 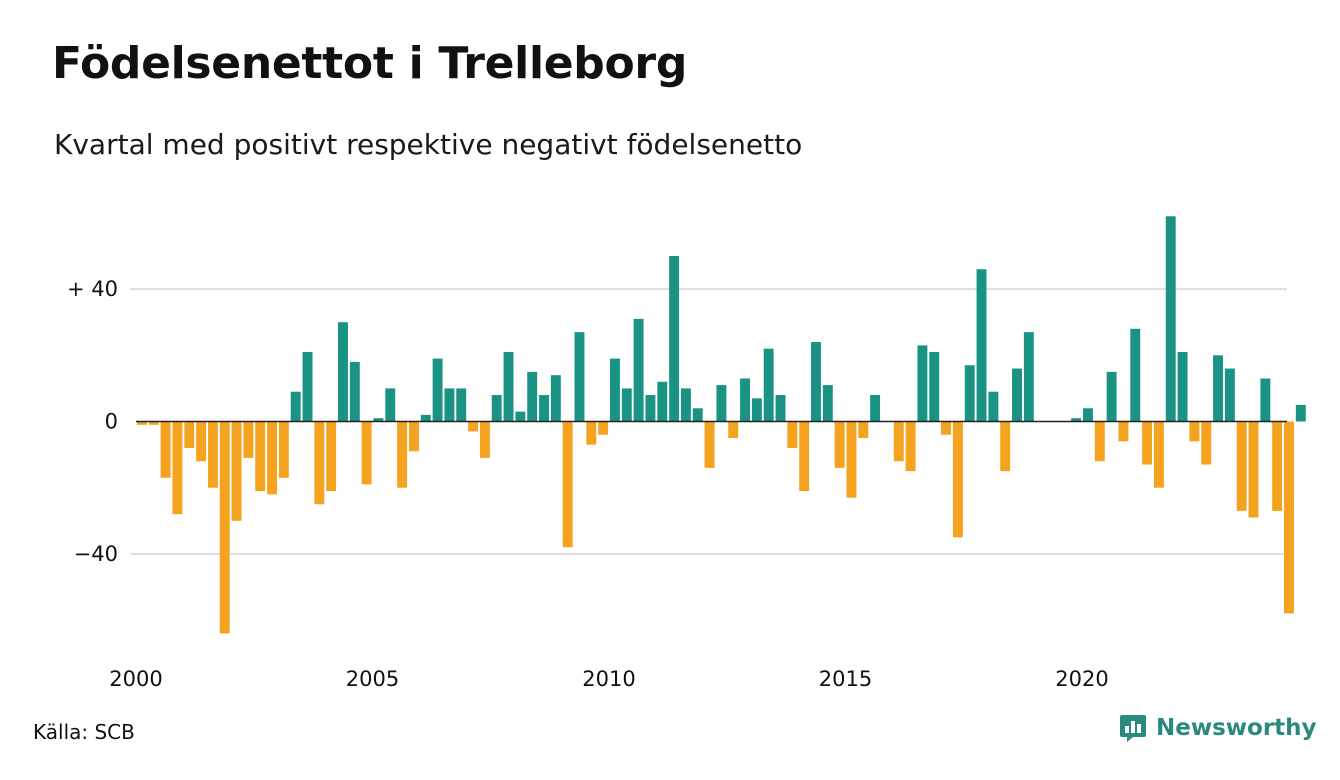 What do you see at coordinates (372, 679) in the screenshot?
I see `x-tick-label: 2005` at bounding box center [372, 679].